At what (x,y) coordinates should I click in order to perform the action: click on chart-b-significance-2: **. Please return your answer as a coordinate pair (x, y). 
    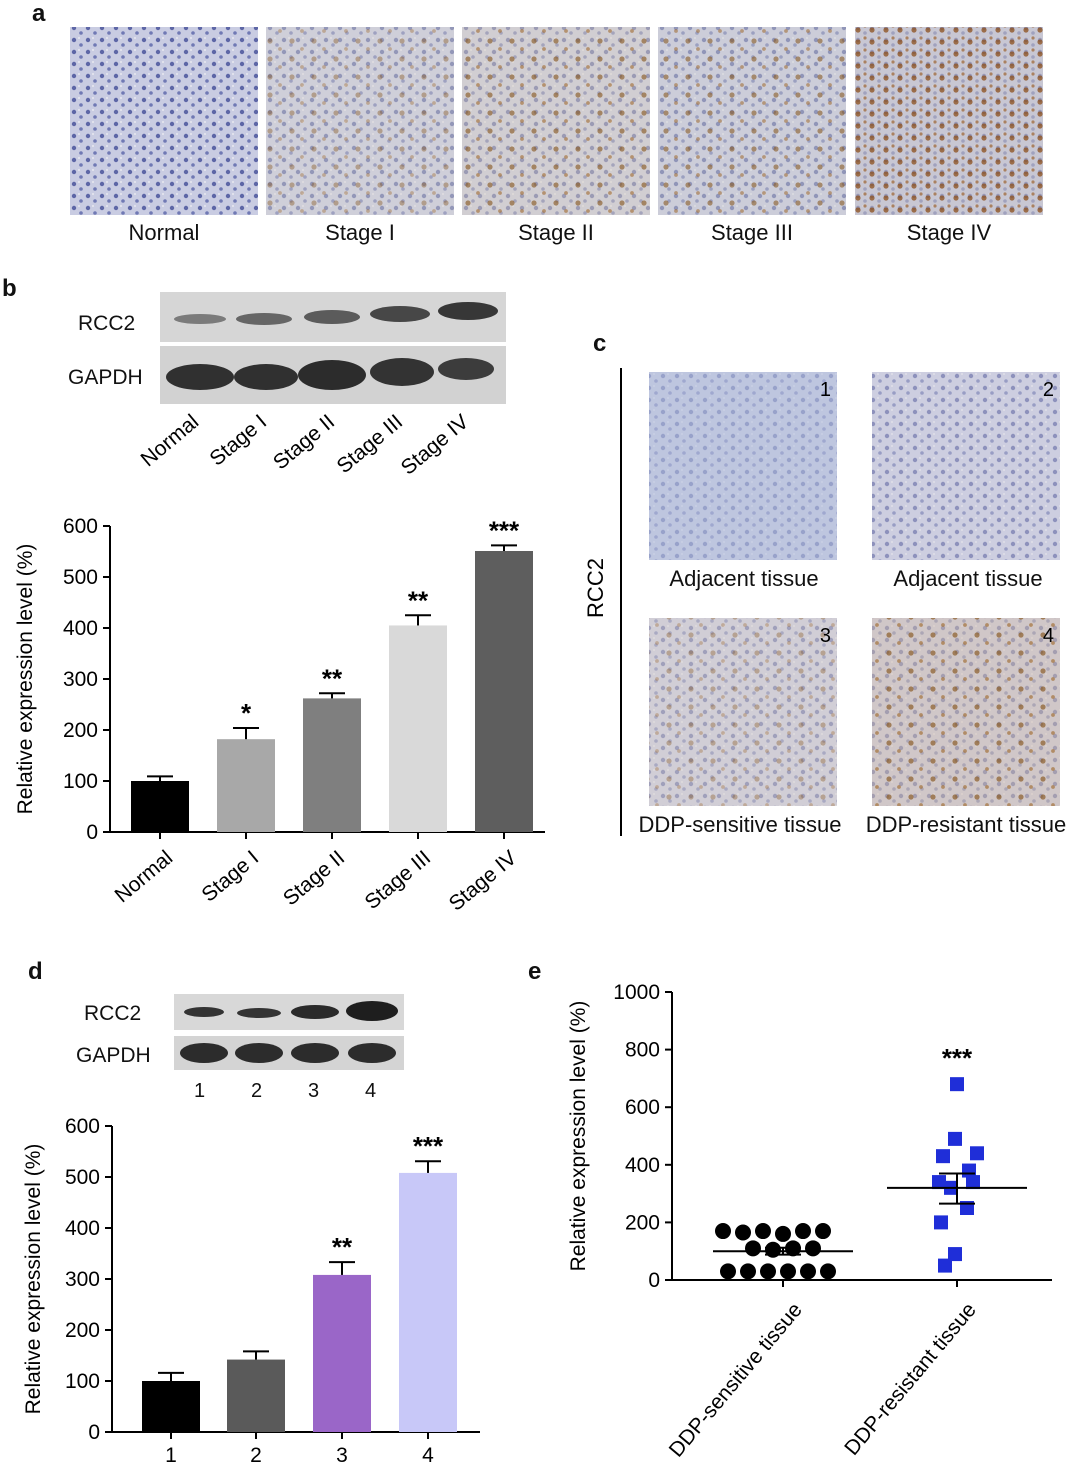
    Looking at the image, I should click on (332, 678).